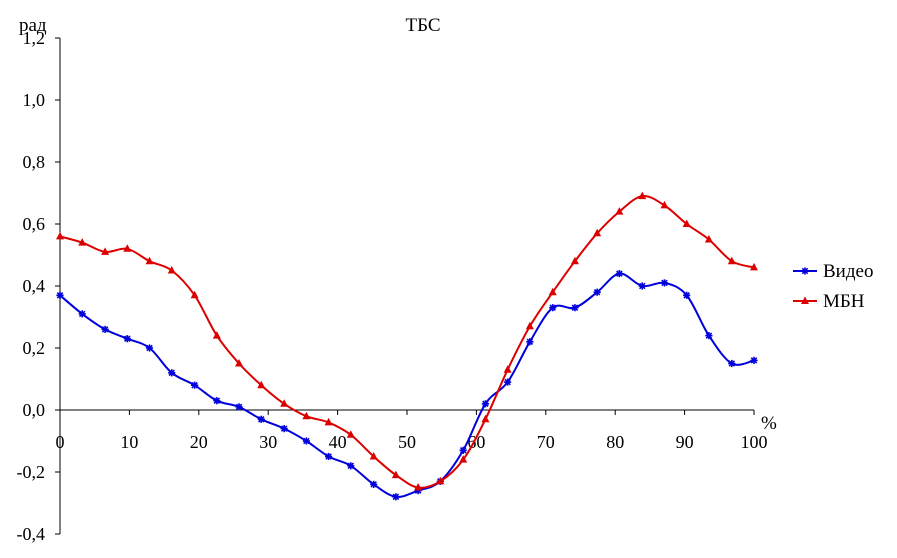  Describe the element at coordinates (615, 442) in the screenshot. I see `x-tick-label: 80` at that location.